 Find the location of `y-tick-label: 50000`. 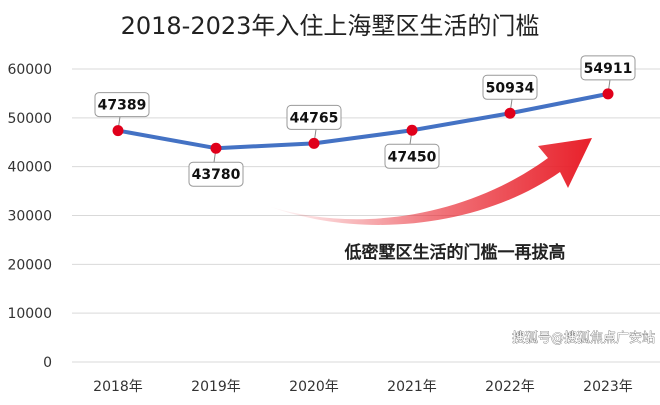

y-tick-label: 50000 is located at coordinates (29, 119).